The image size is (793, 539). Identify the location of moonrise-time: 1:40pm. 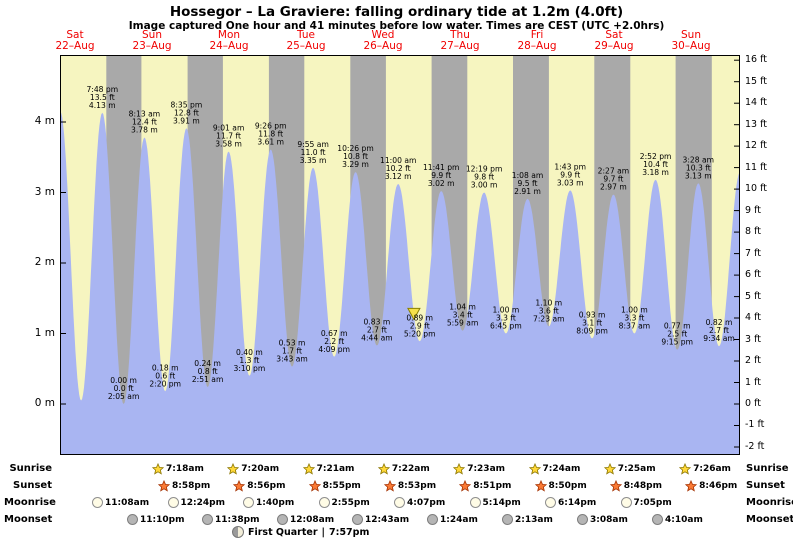
(268, 502).